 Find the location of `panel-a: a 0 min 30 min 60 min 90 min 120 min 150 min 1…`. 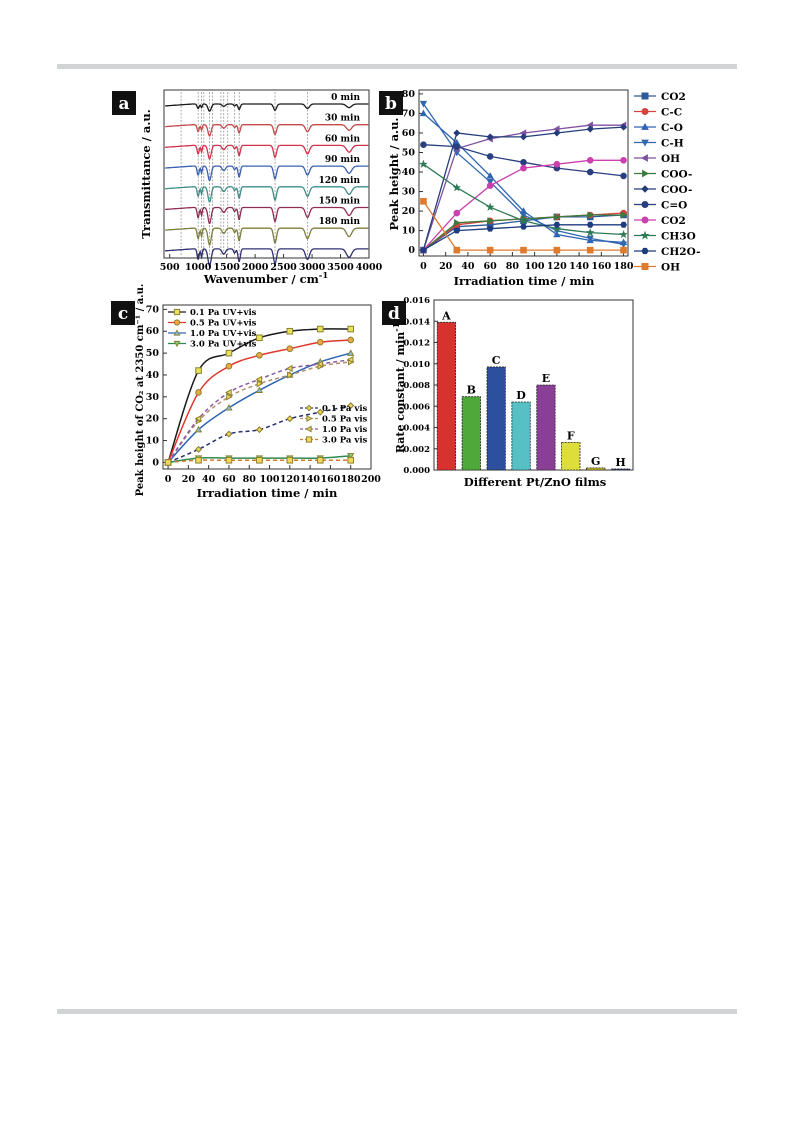

panel-a: a 0 min 30 min 60 min 90 min 120 min 150 min 1… is located at coordinates (247, 187).